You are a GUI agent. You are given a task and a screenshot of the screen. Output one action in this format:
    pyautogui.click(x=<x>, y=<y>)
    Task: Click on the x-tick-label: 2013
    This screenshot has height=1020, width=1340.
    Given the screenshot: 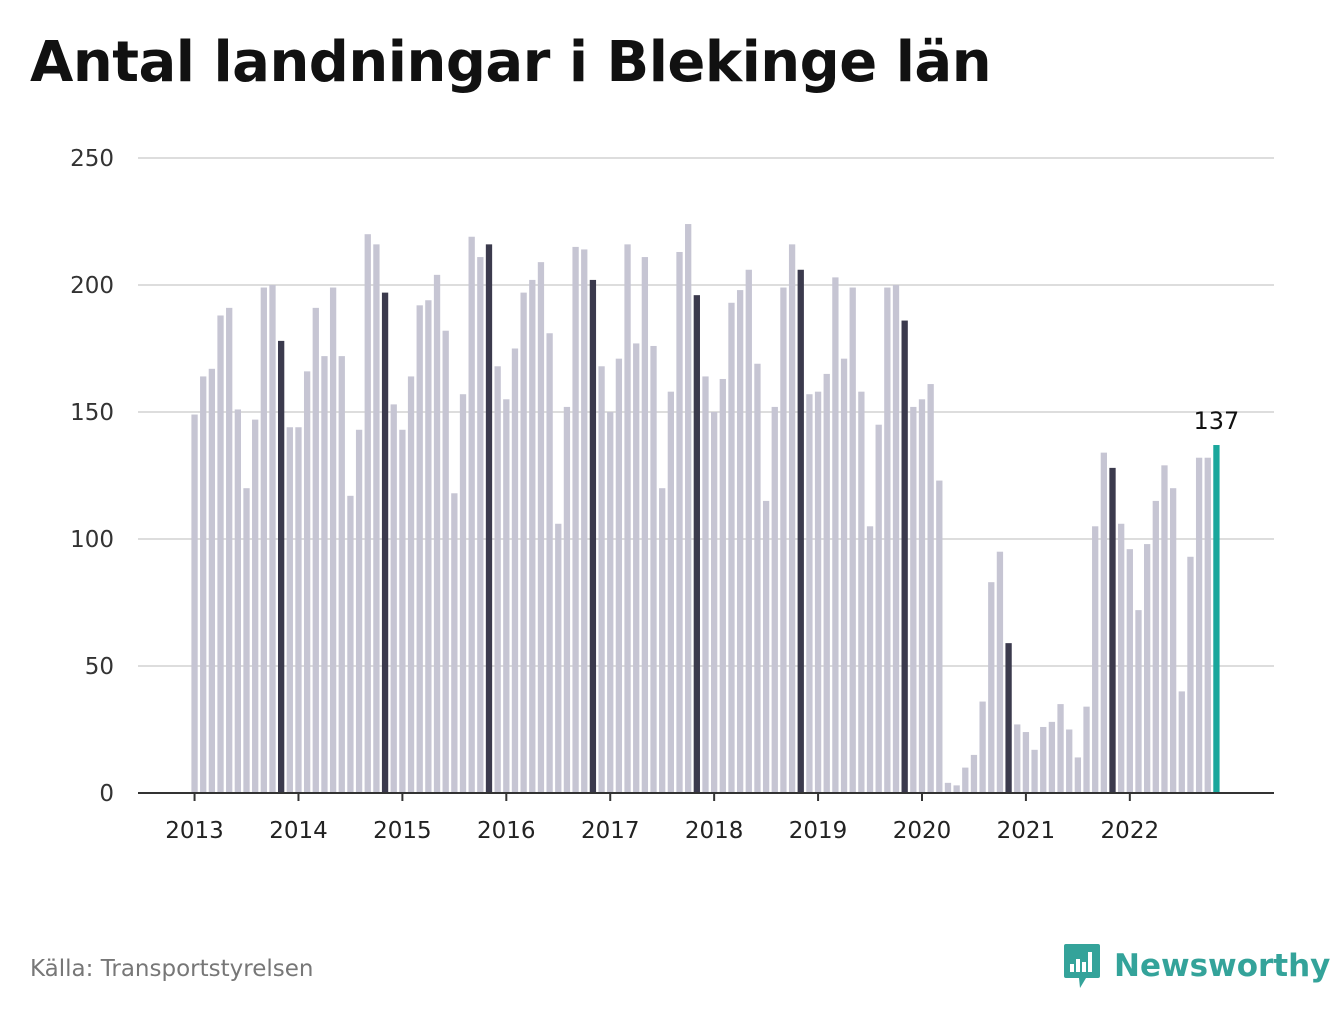 What is the action you would take?
    pyautogui.click(x=194, y=831)
    